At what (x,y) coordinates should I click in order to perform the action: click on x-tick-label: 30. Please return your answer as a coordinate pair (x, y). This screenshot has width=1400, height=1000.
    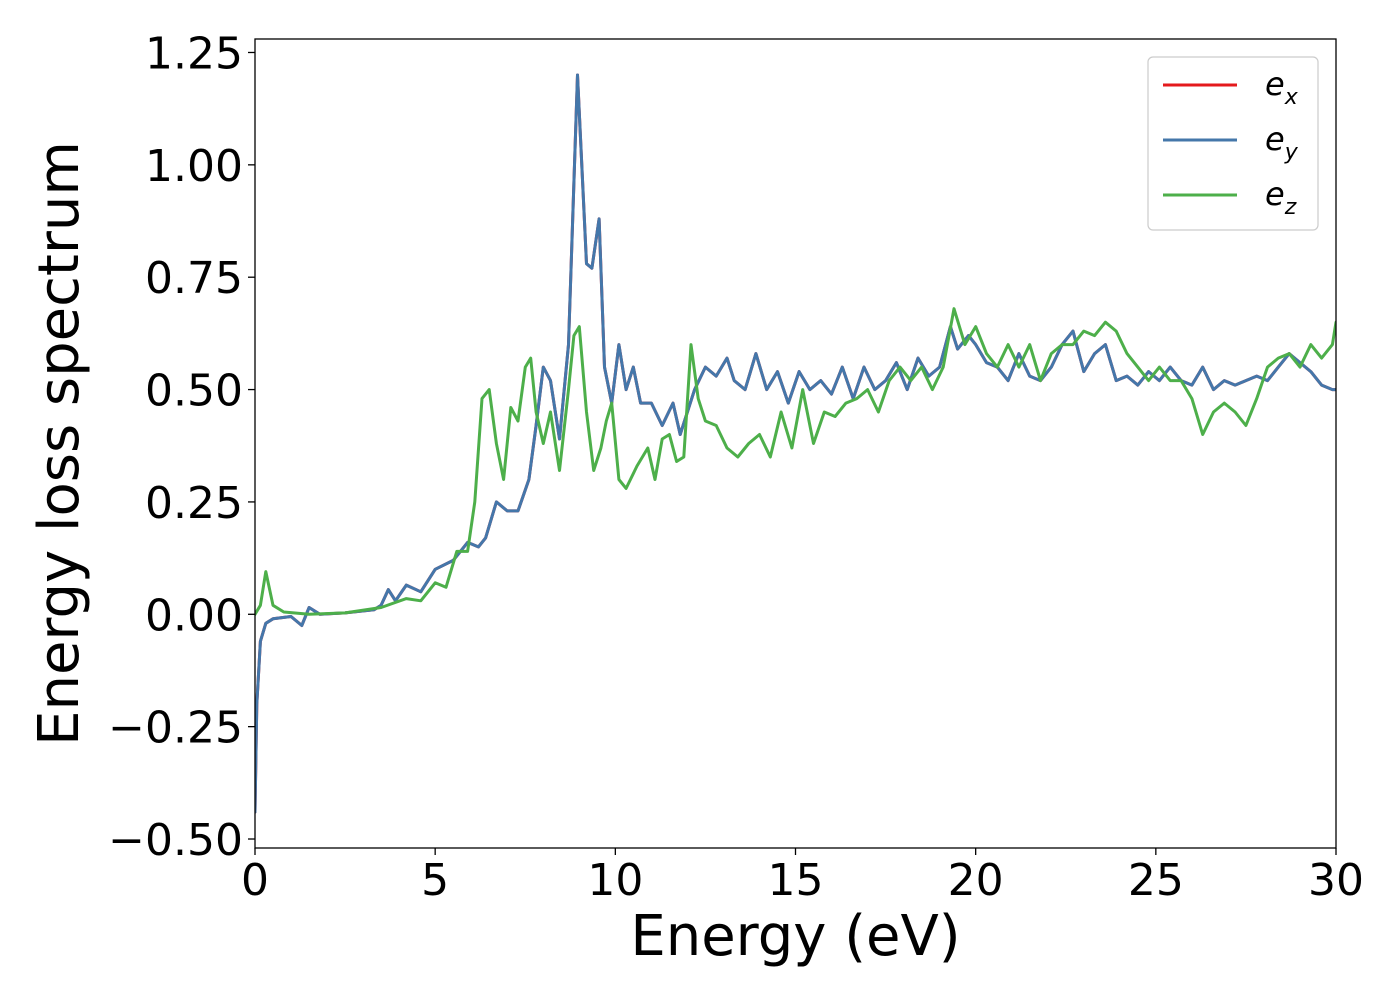
    Looking at the image, I should click on (1336, 880).